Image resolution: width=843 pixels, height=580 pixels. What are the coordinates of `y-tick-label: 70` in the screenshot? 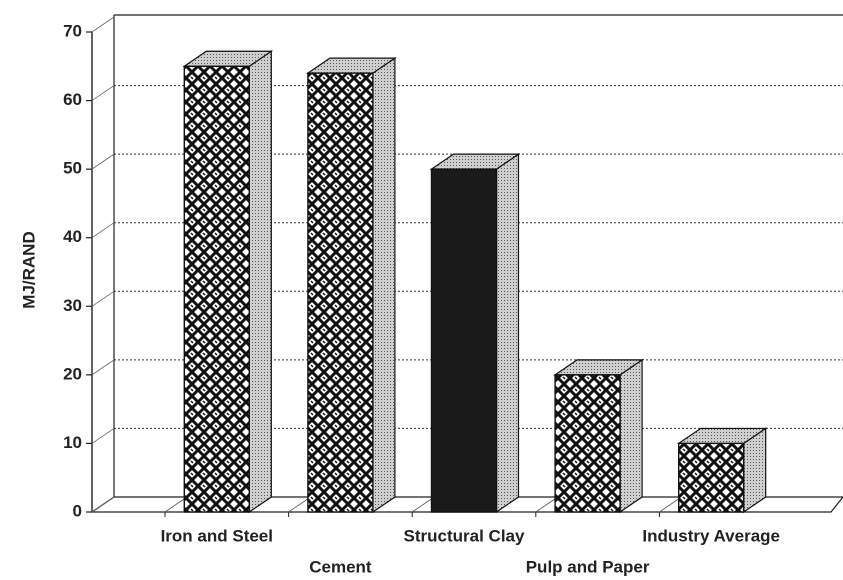 It's located at (72, 30).